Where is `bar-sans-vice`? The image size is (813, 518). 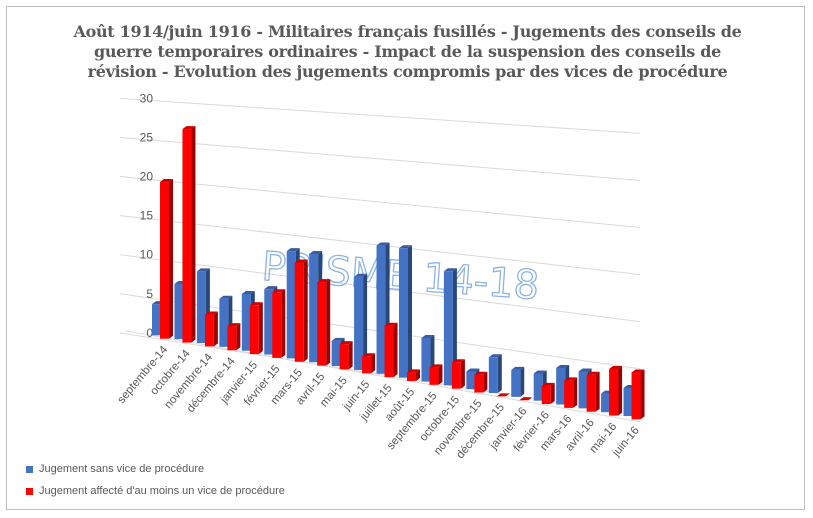 bar-sans-vice is located at coordinates (495, 373).